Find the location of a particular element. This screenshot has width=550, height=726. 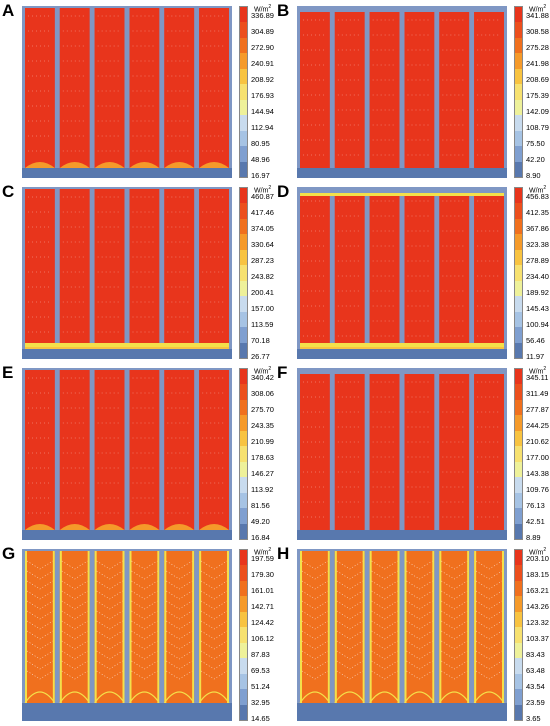

scale-tick-label: 345.11 is located at coordinates (537, 377).